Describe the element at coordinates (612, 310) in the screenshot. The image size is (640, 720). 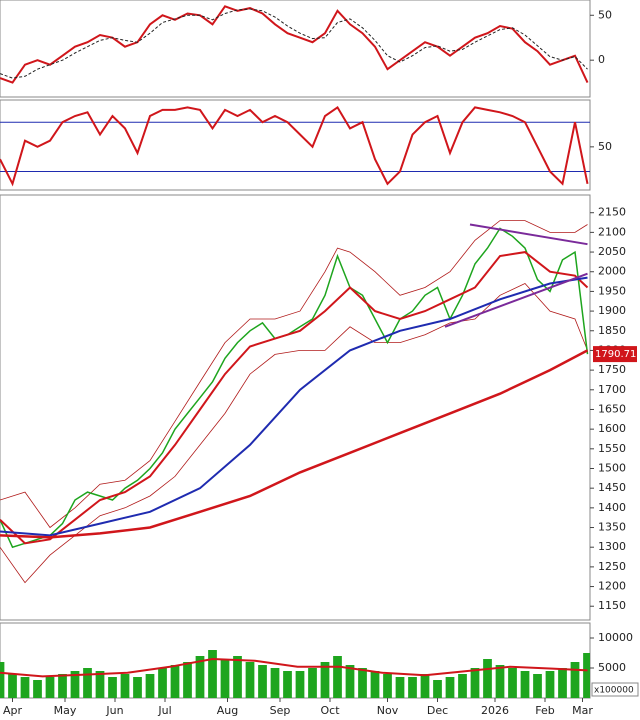
I see `y-tick-label: 1900` at that location.